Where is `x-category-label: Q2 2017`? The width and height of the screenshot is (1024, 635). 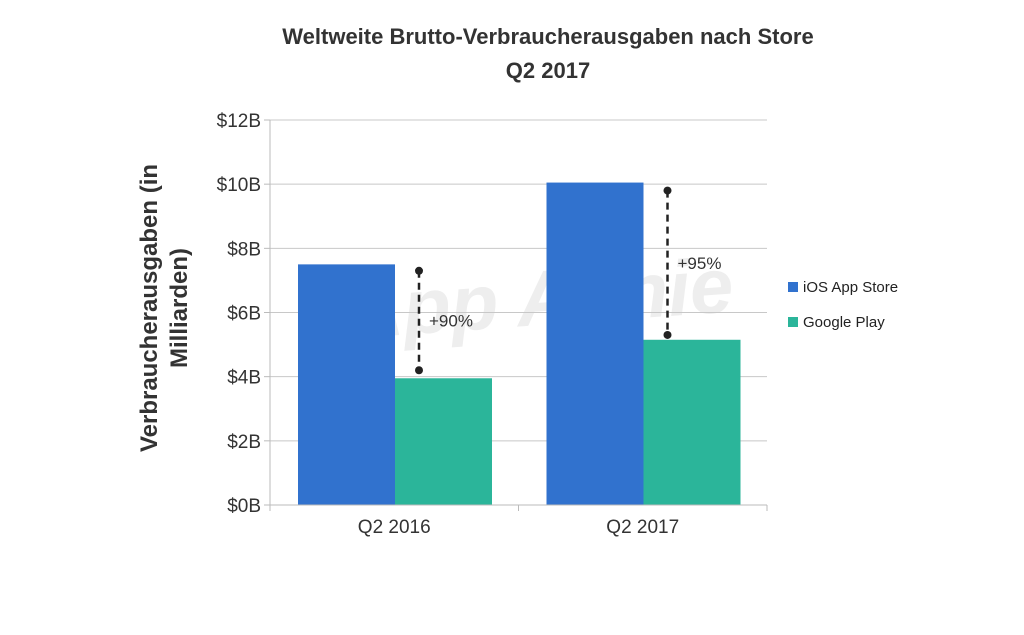 x-category-label: Q2 2017 is located at coordinates (642, 527).